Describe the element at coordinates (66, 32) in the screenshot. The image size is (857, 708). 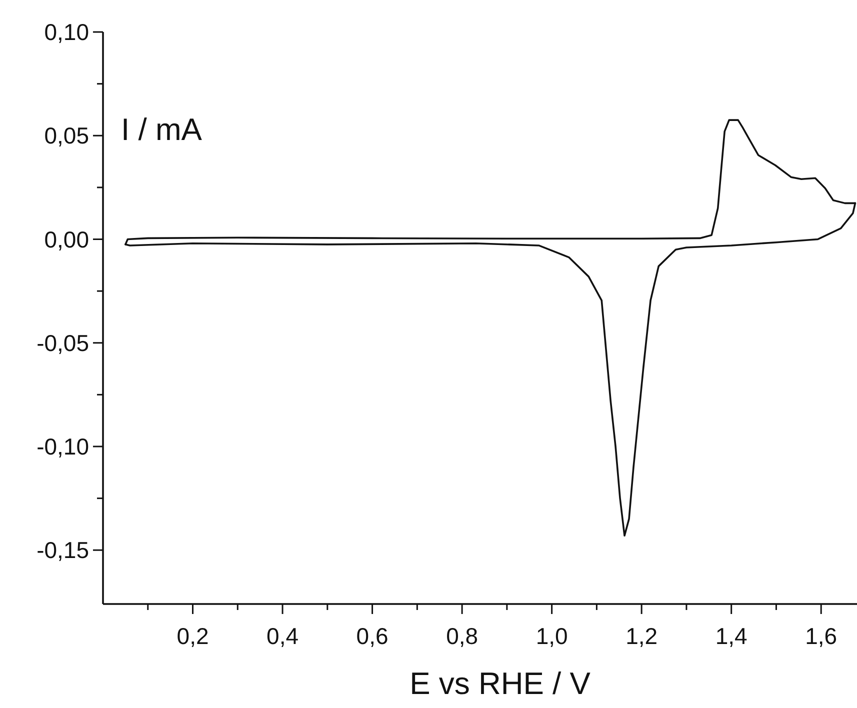
I see `y-tick-label: 0,10` at that location.